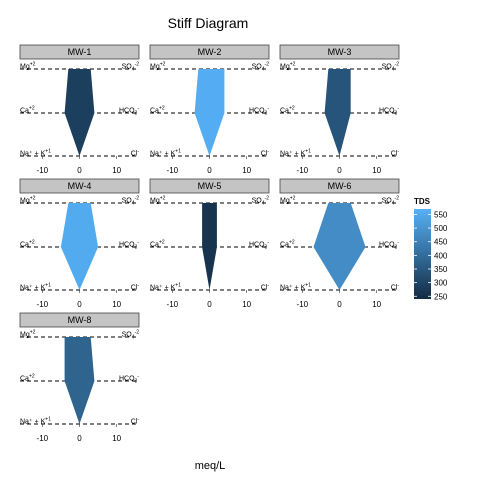 This screenshot has height=480, width=480. I want to click on panel-strip-label: MW-5, so click(210, 186).